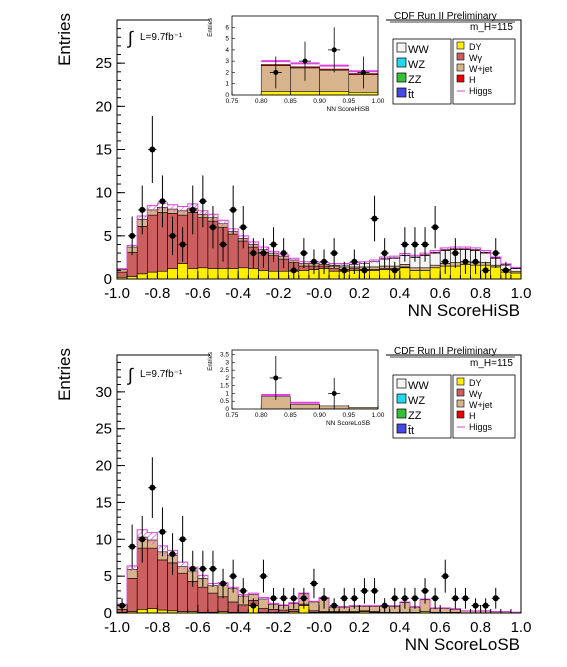  I want to click on x-tick-label: 1.0, so click(521, 293).